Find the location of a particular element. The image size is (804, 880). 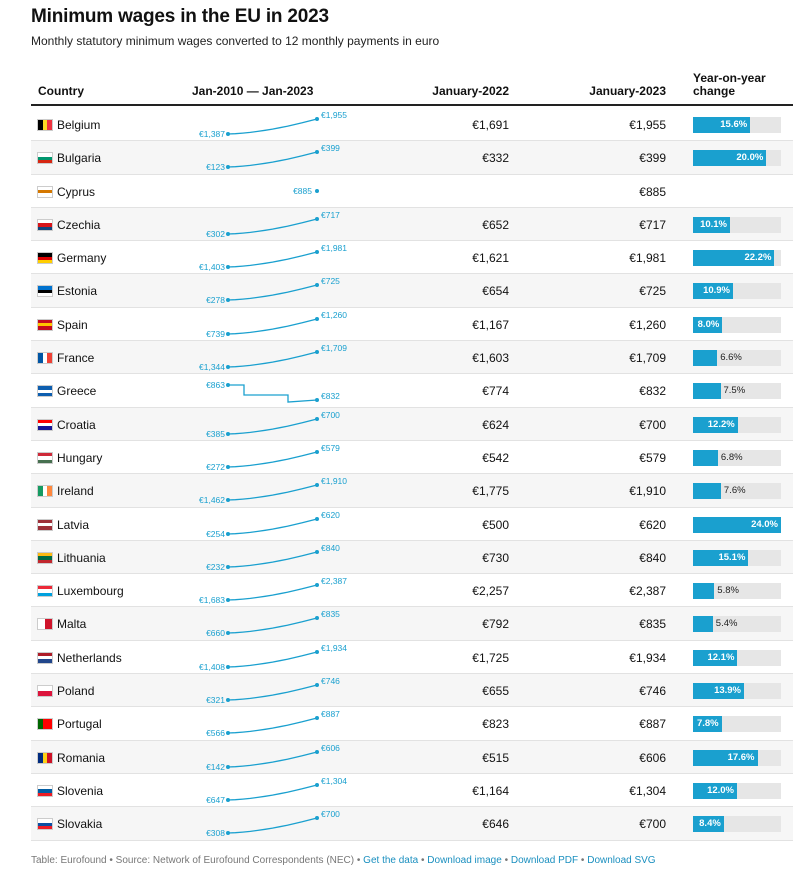

yoy-bar-label: 6.8% is located at coordinates (731, 457).